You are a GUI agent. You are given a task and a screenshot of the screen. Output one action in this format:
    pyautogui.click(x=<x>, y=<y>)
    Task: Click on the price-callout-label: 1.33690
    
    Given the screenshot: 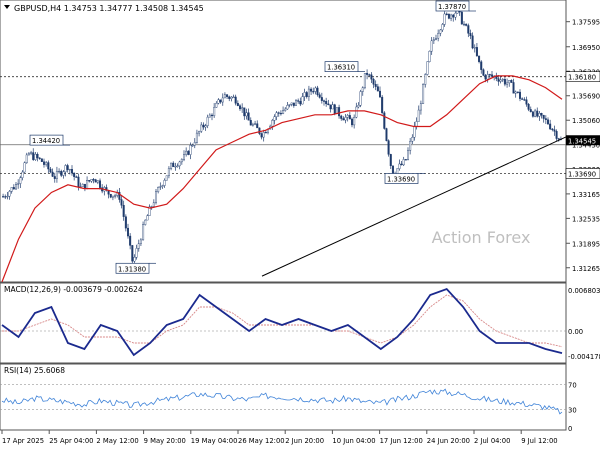 What is the action you would take?
    pyautogui.click(x=401, y=179)
    